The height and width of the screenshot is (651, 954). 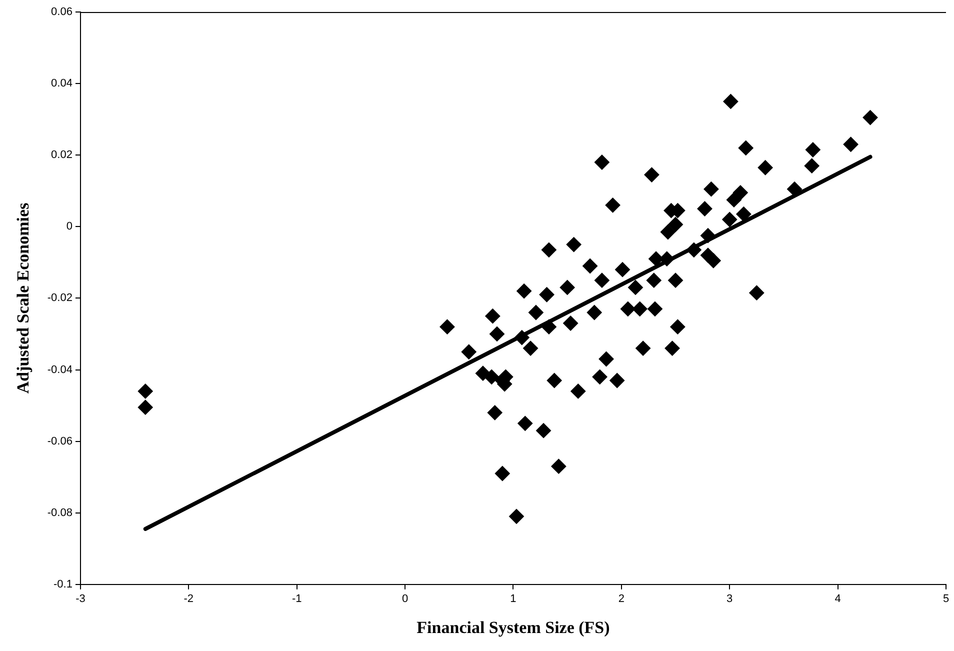 What do you see at coordinates (23, 298) in the screenshot?
I see `y-axis-title: Adjusted Scale Economies` at bounding box center [23, 298].